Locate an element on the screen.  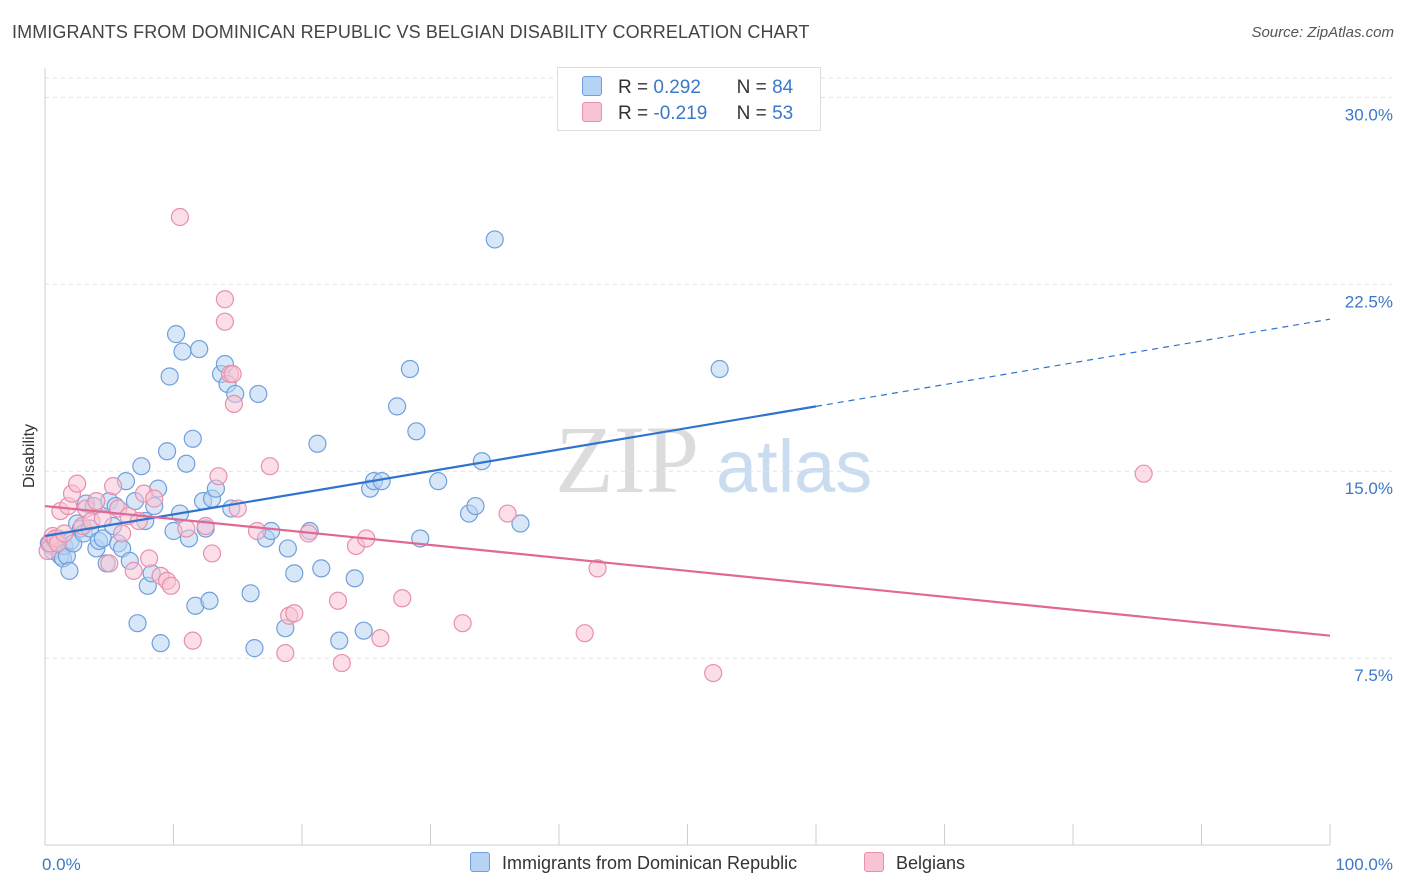
legend-n-value: 53 is located at coordinates (783, 113).